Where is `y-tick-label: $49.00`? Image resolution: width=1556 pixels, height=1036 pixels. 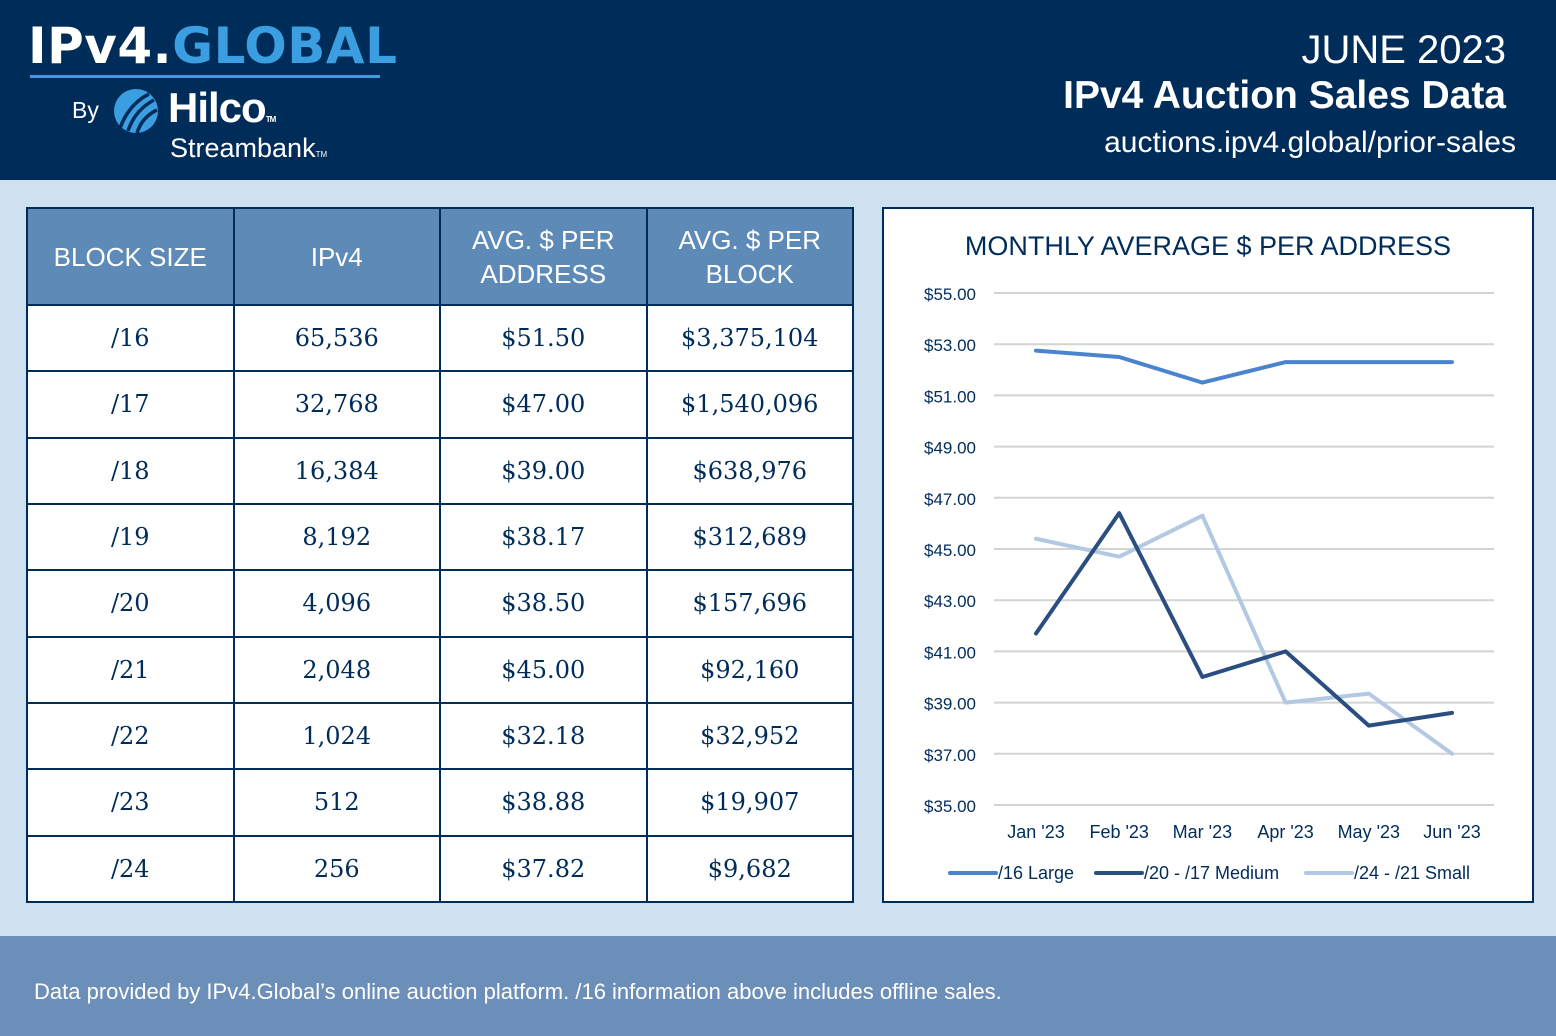
y-tick-label: $49.00 is located at coordinates (950, 448).